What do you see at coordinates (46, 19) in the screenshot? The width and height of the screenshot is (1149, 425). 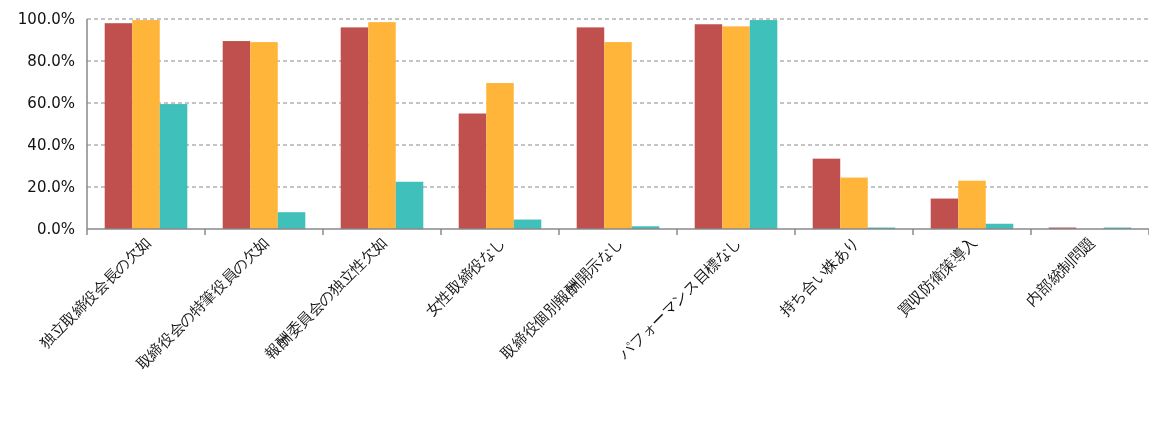 I see `y-tick-label: 100.0%` at bounding box center [46, 19].